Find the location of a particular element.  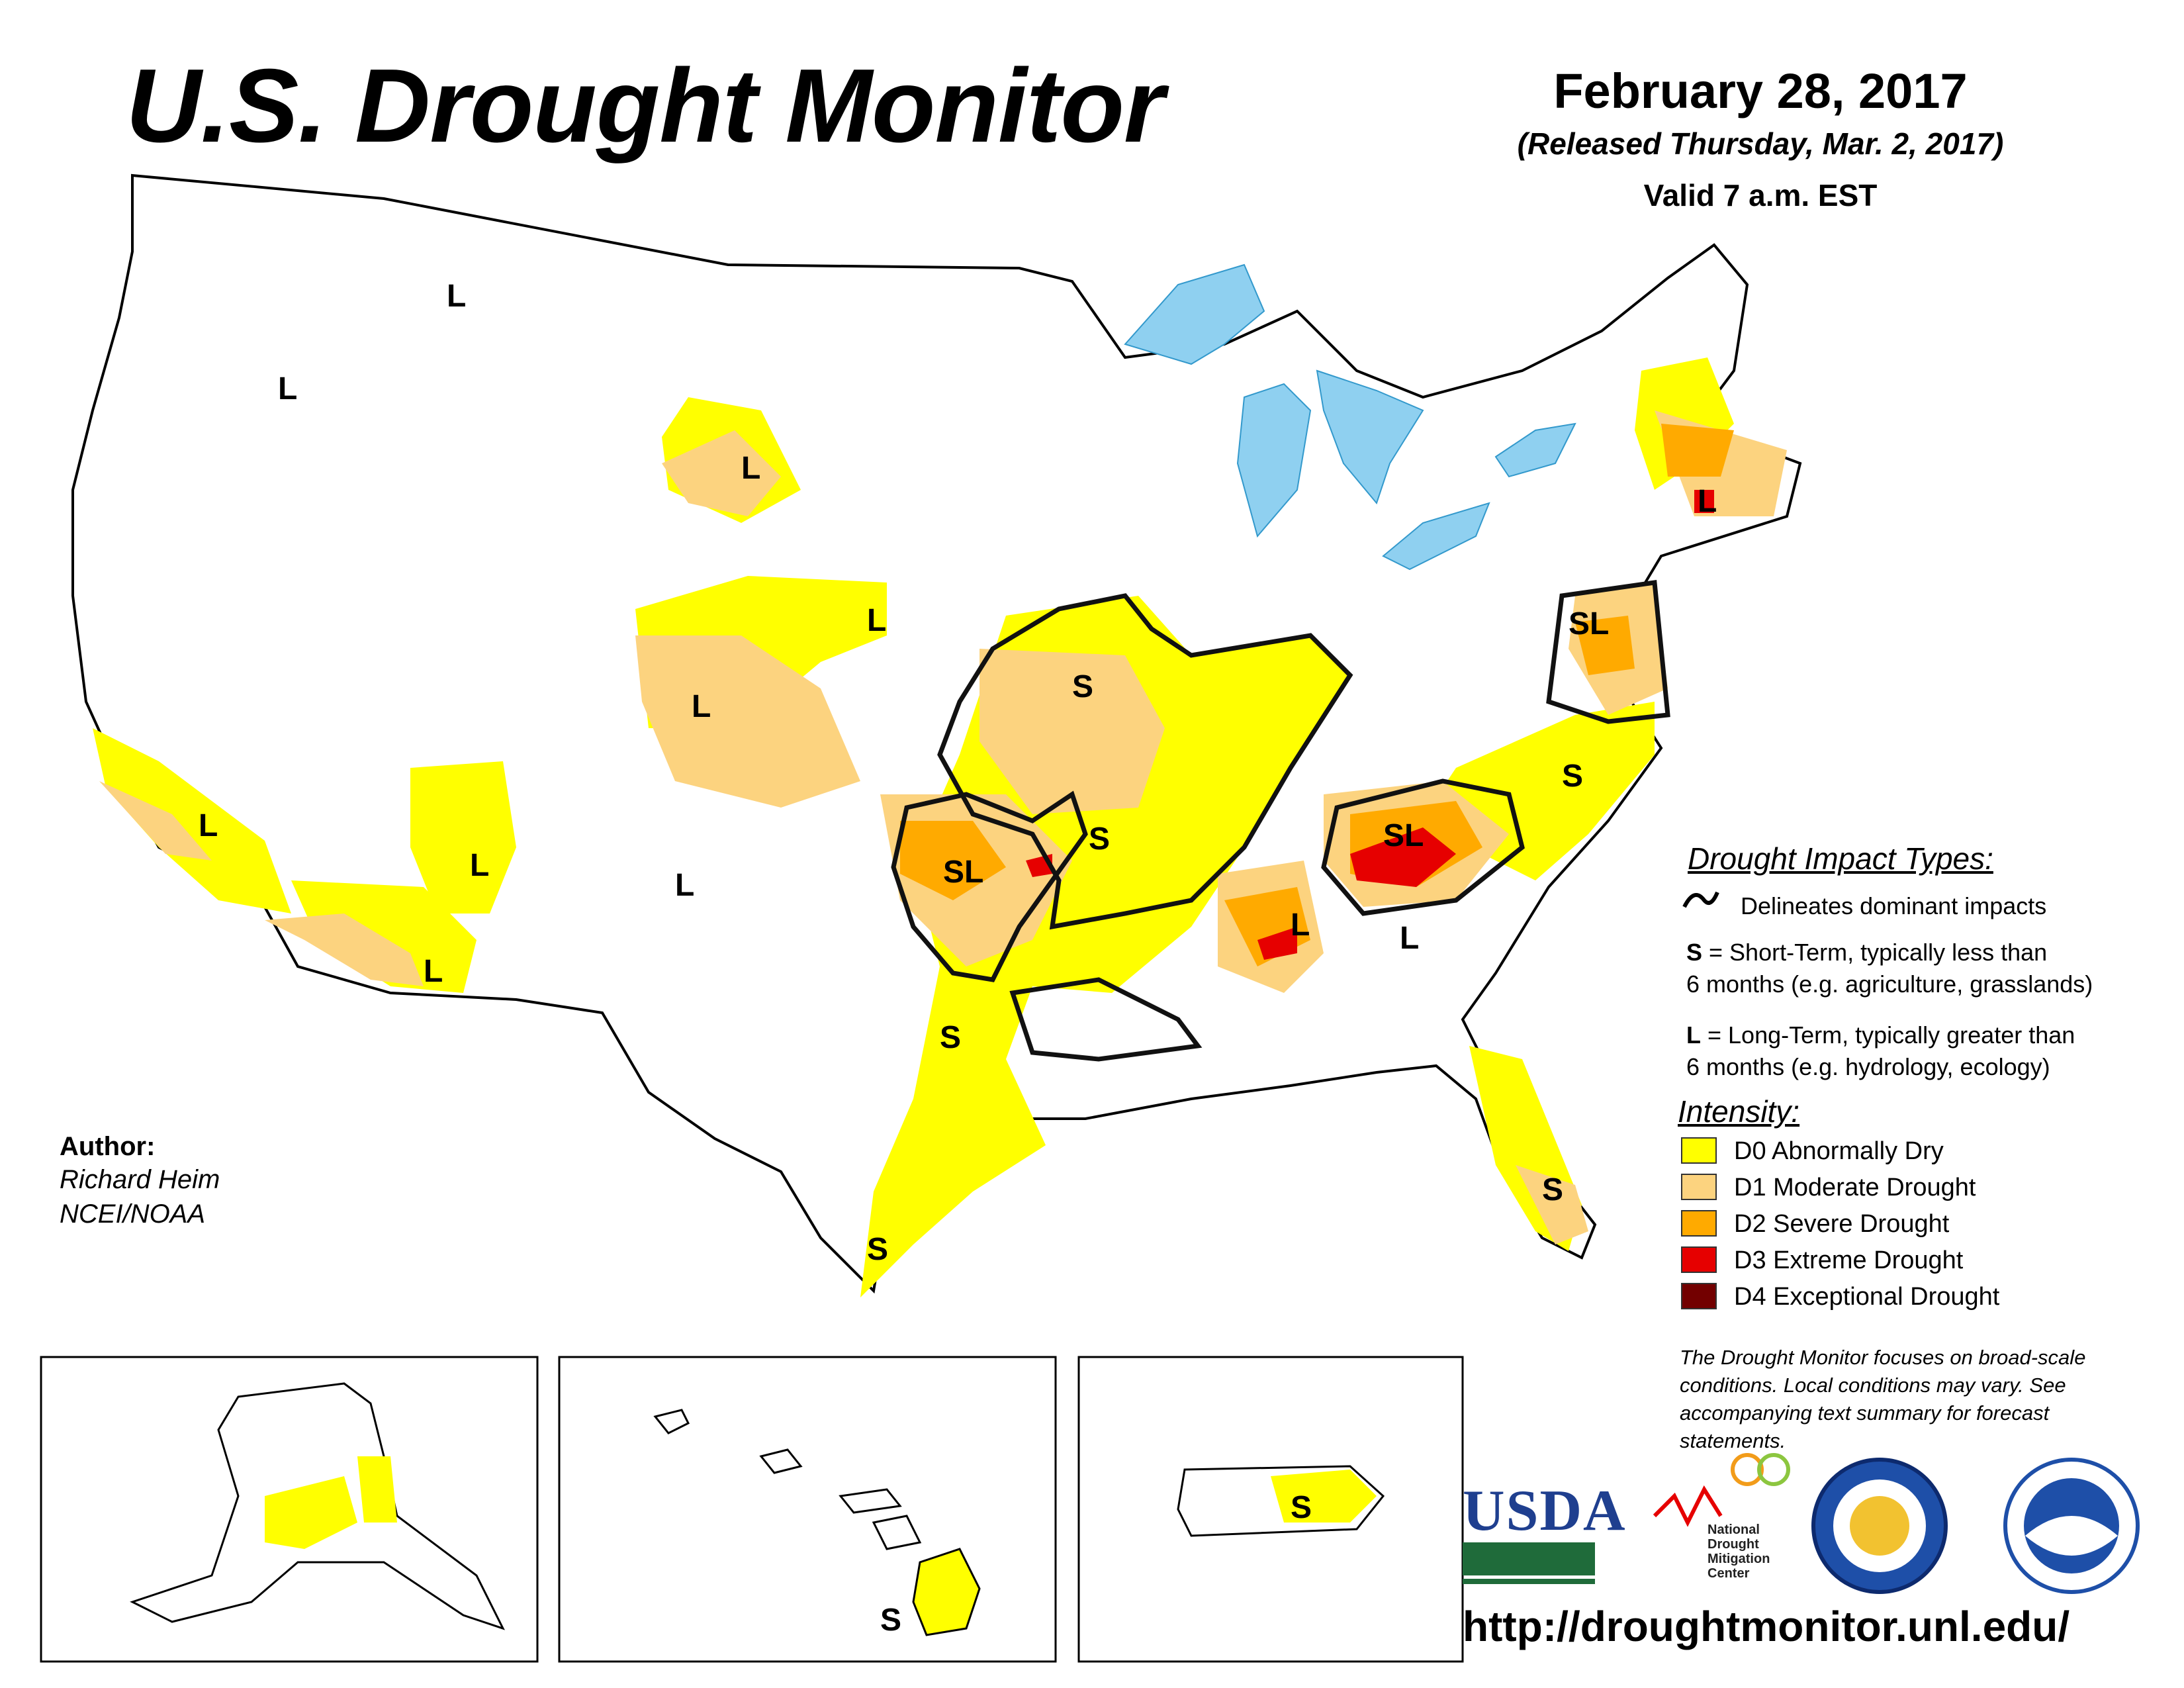

ndmc-line: Drought is located at coordinates (1733, 1544).